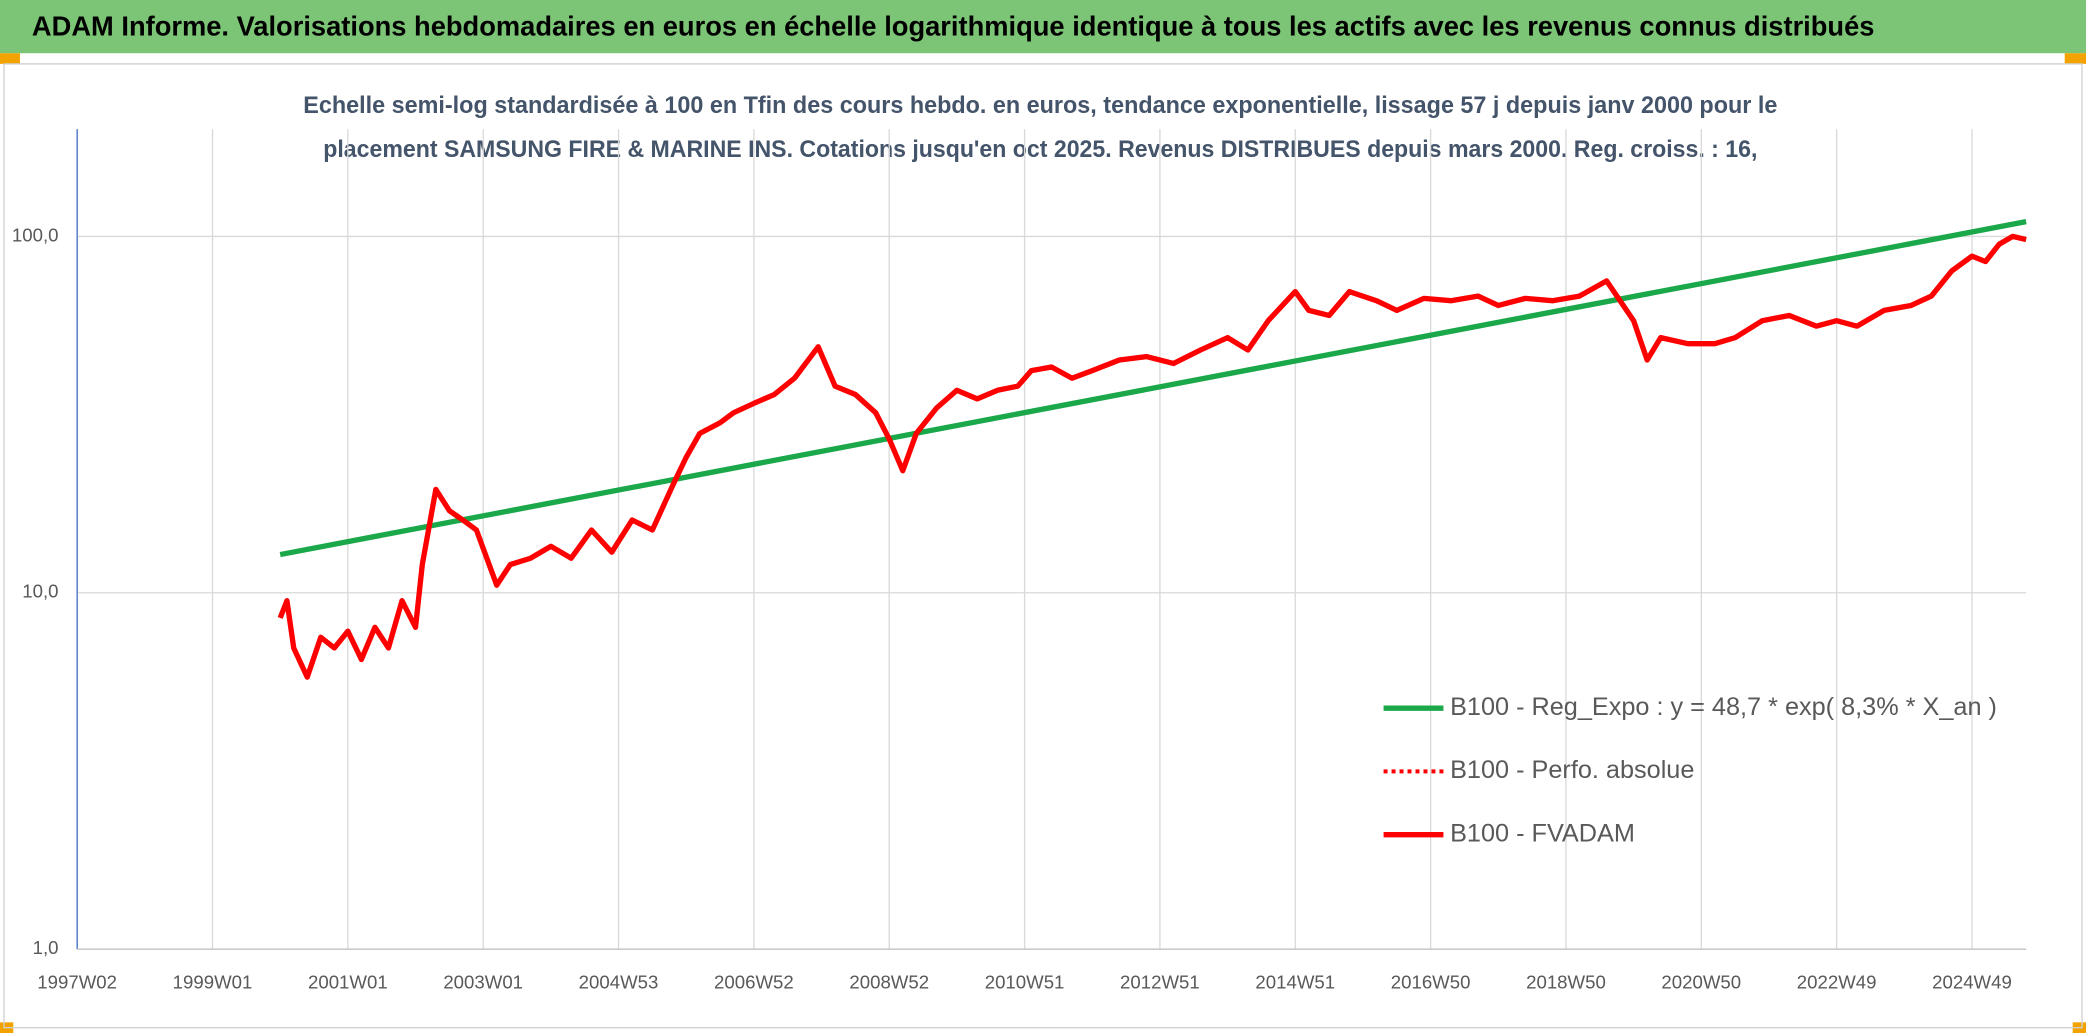  I want to click on header-bar, so click(1043, 27).